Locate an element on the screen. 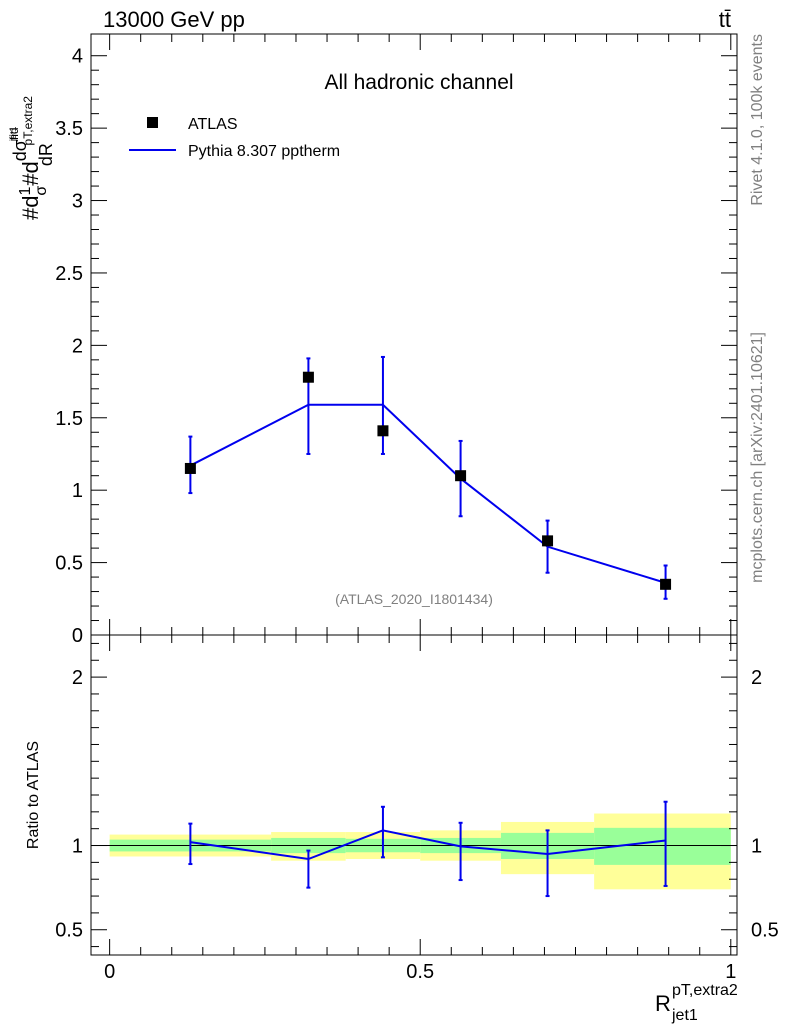  ratio-line is located at coordinates (428, 845).